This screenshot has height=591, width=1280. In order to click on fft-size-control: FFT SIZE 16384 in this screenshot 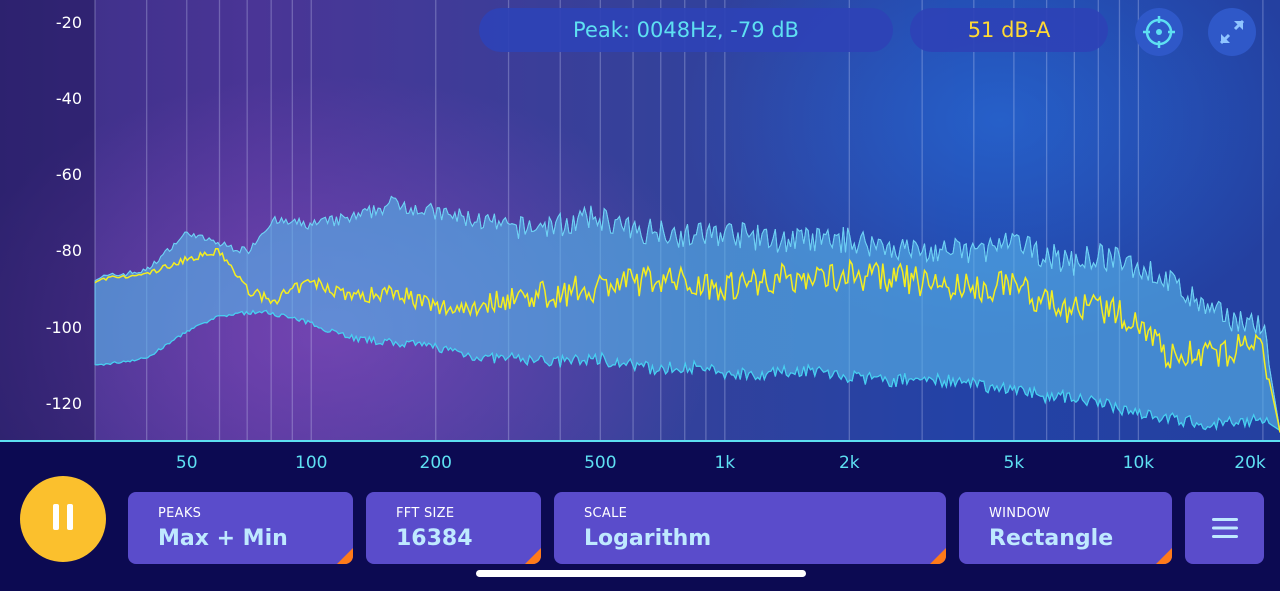, I will do `click(453, 528)`.